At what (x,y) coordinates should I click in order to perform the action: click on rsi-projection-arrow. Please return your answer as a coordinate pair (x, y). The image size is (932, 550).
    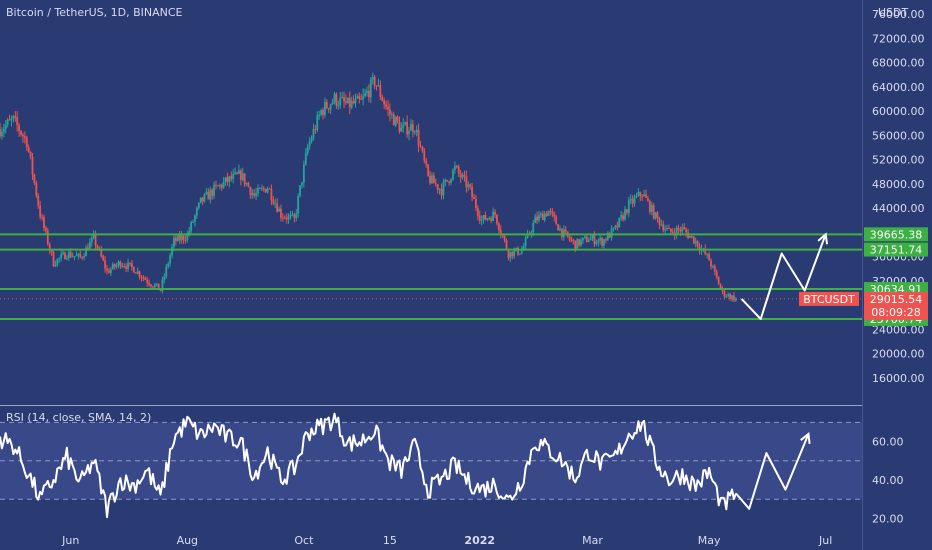
    Looking at the image, I should click on (772, 471).